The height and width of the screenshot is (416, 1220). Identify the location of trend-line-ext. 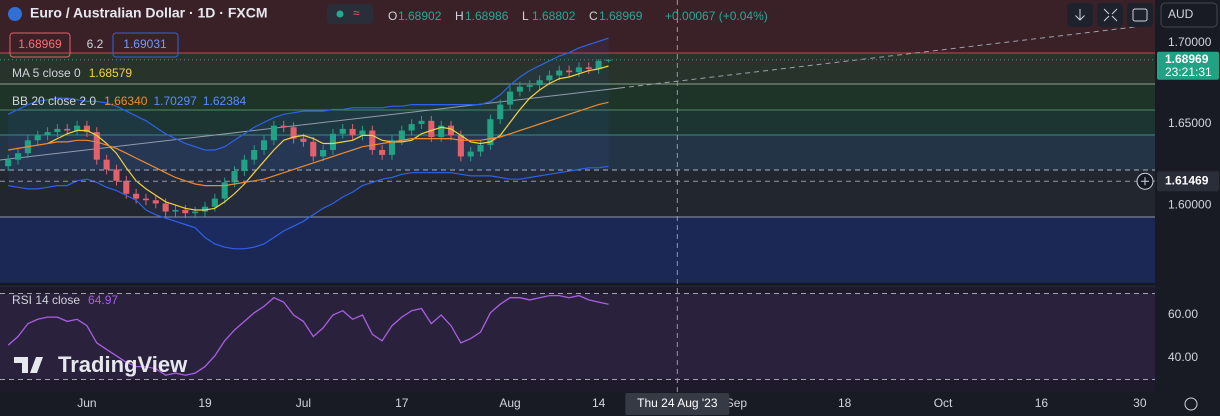
(890, 56).